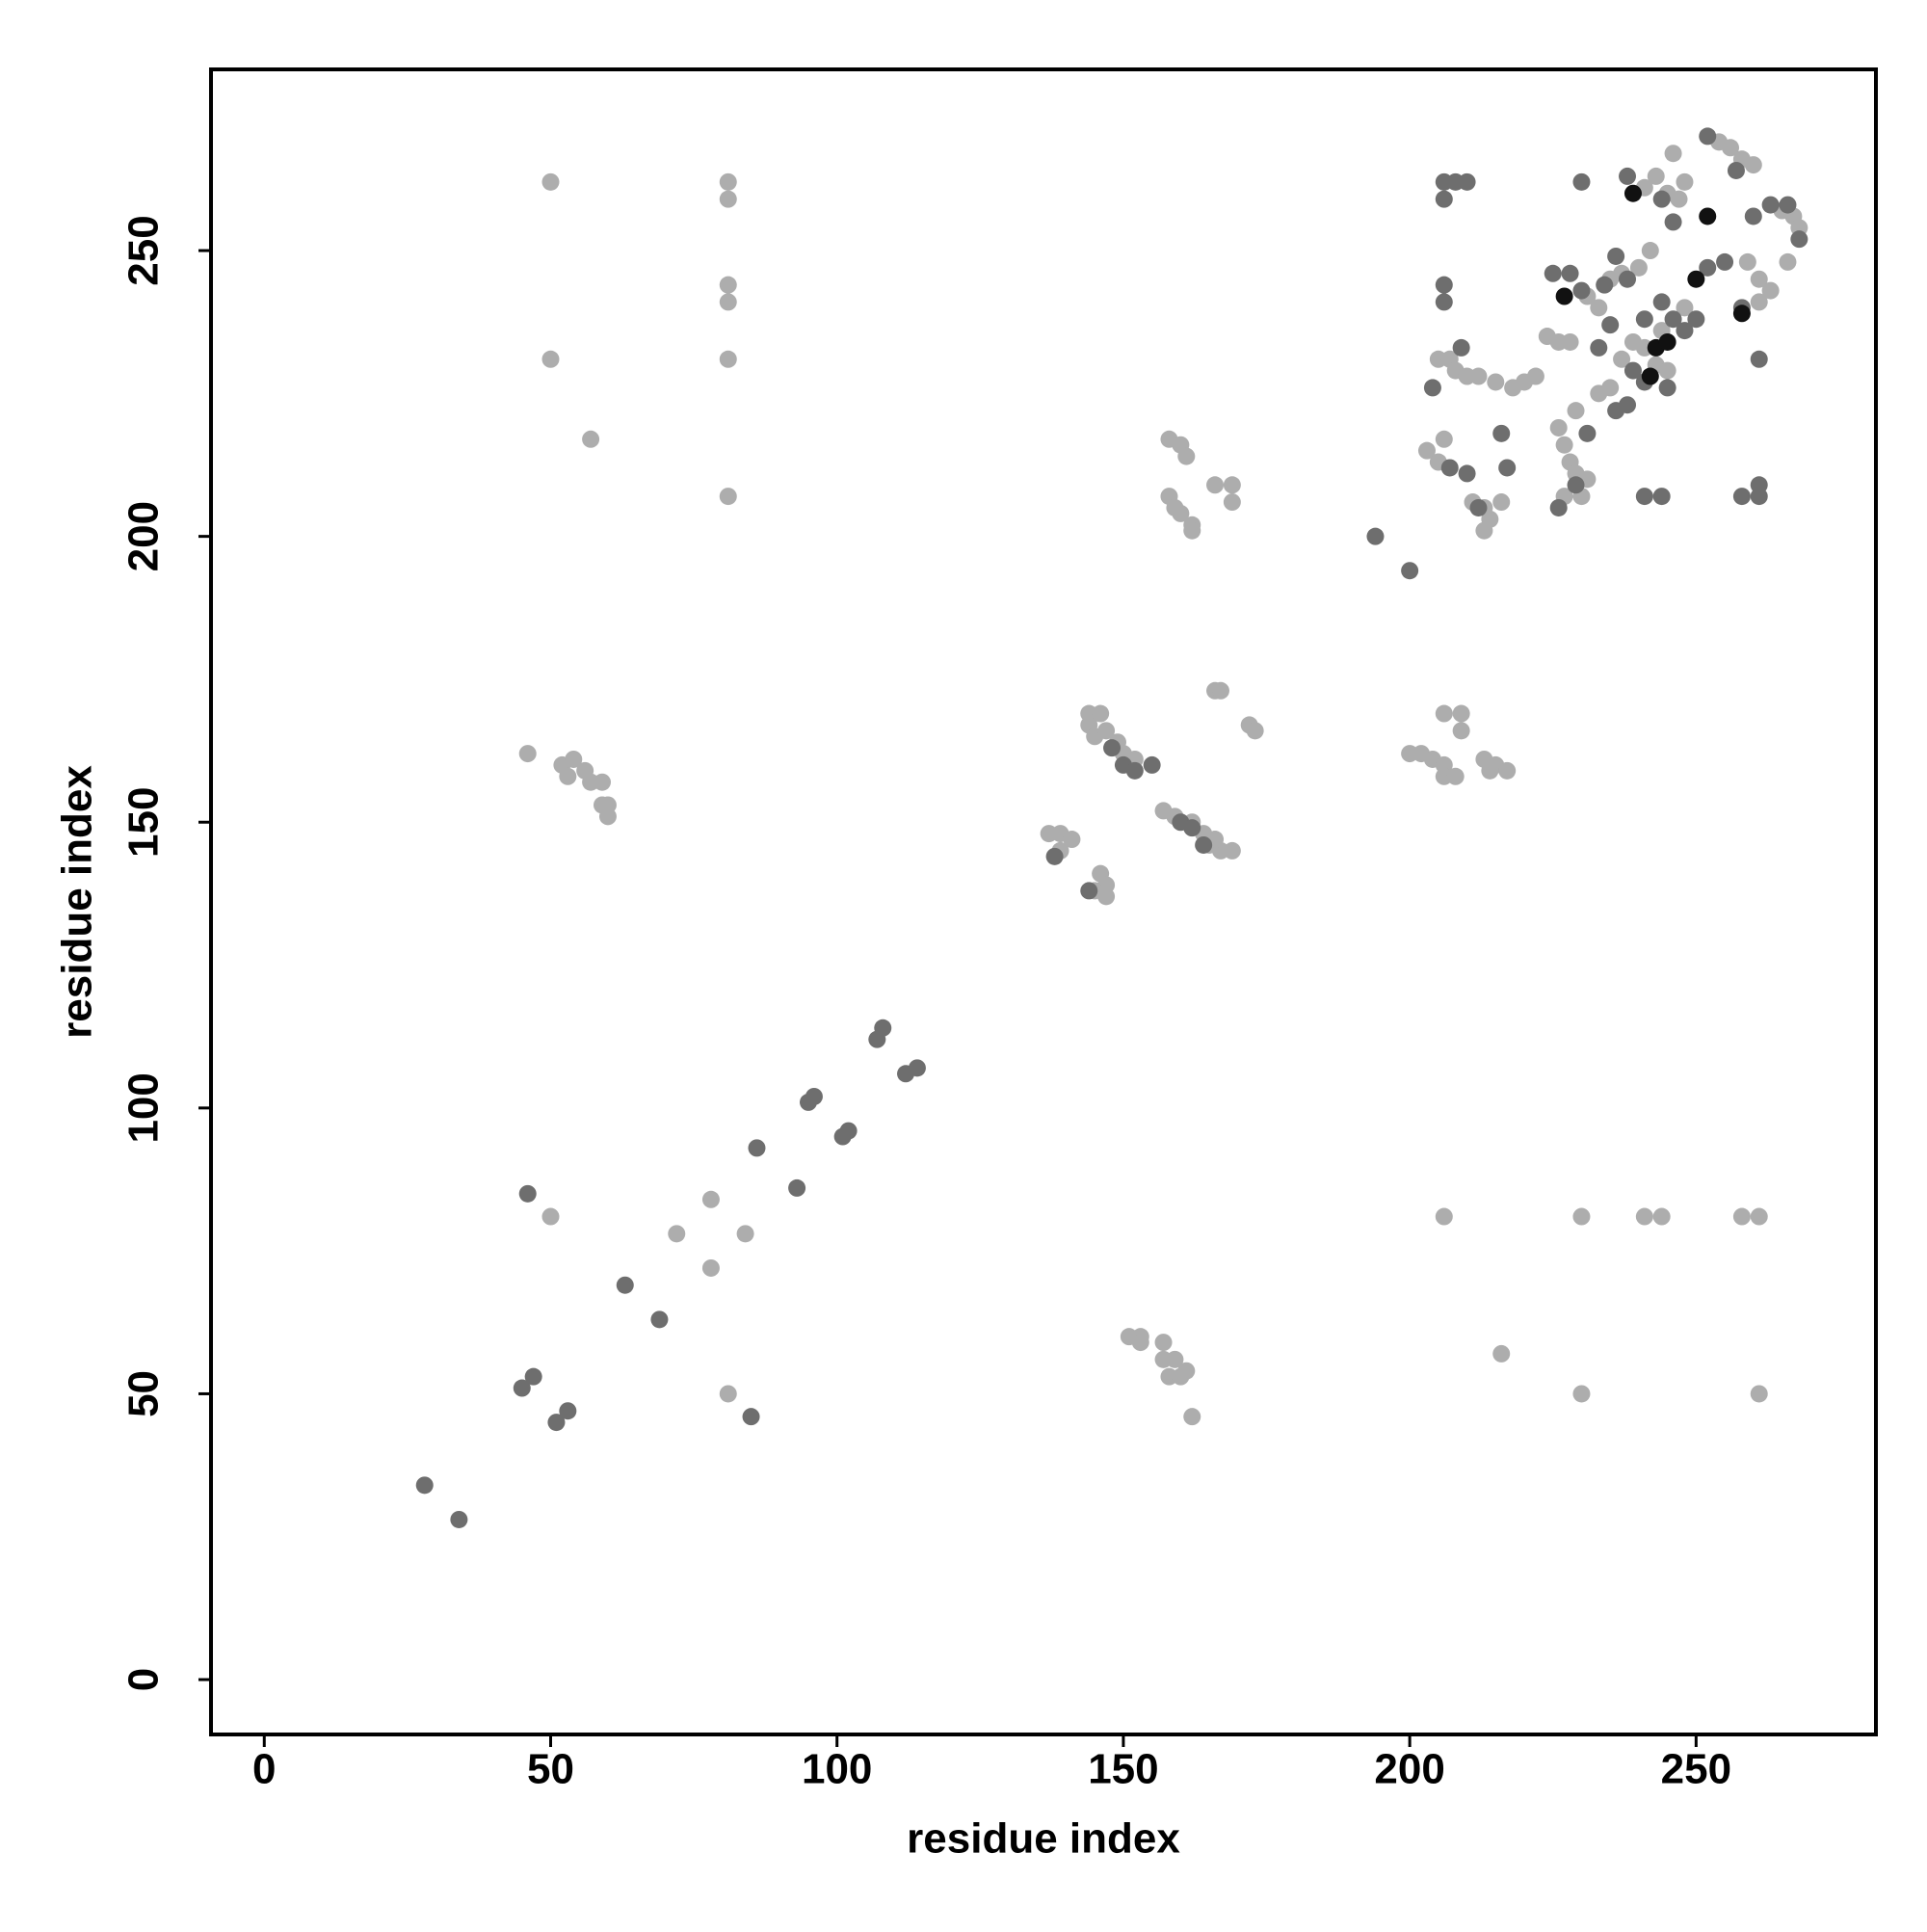 Image resolution: width=1927 pixels, height=1932 pixels. I want to click on x-tick-label: 0, so click(264, 1769).